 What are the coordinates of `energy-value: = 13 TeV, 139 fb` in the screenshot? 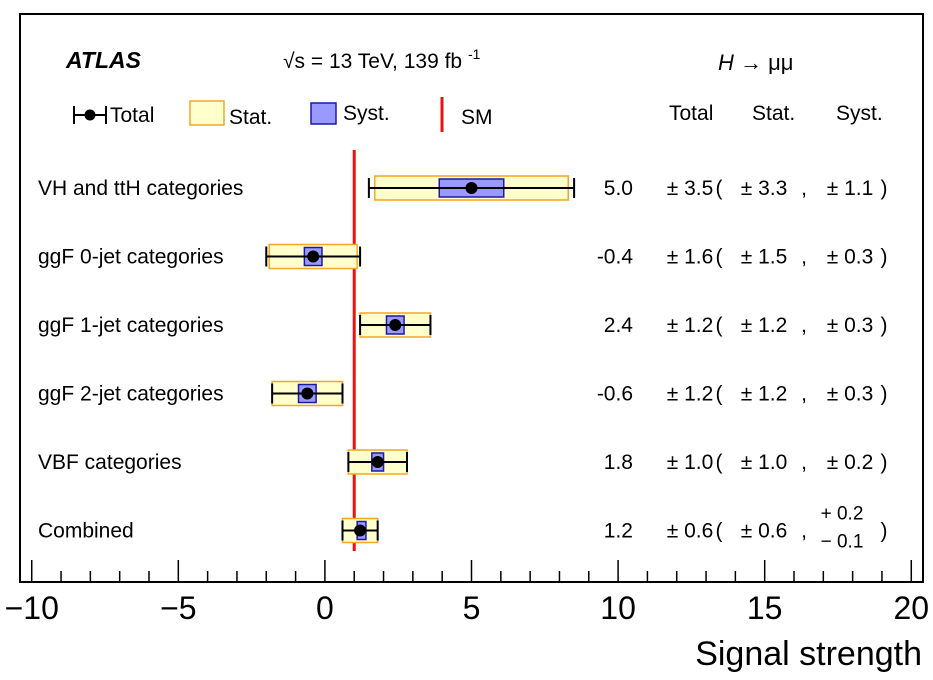 It's located at (386, 61).